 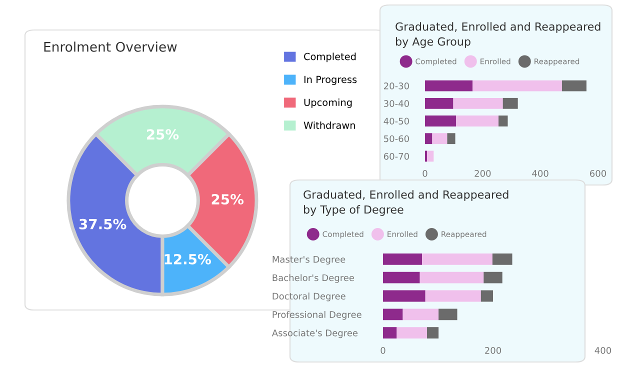 I want to click on legend-label: Upcoming, so click(x=328, y=103).